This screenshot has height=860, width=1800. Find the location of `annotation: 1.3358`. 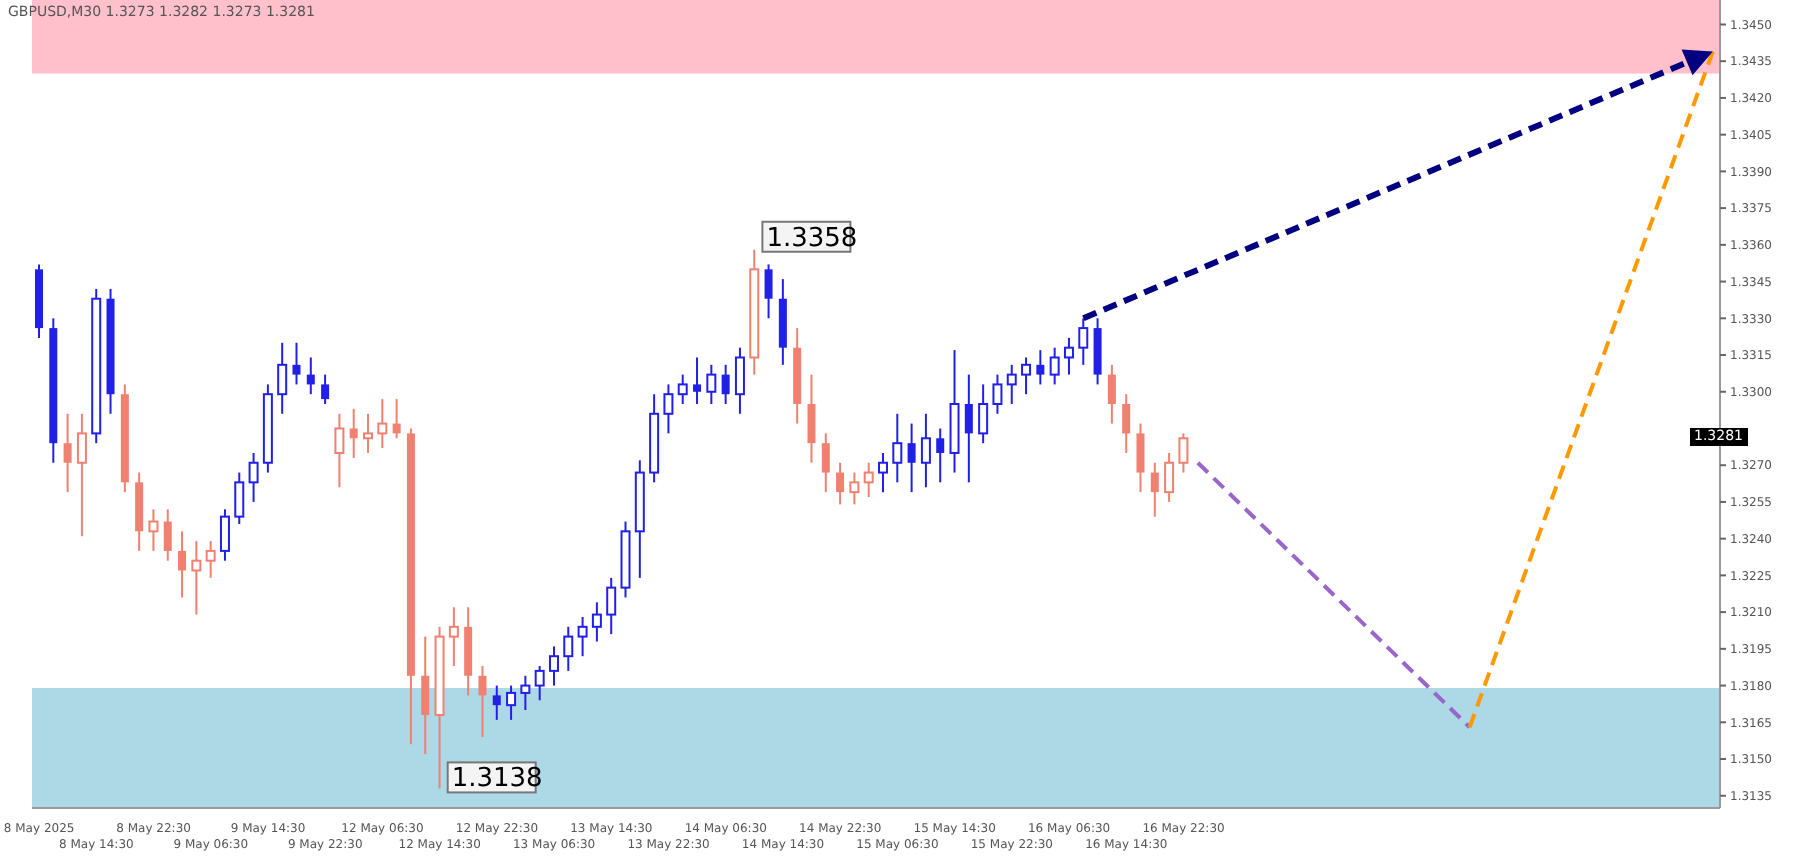

annotation: 1.3358 is located at coordinates (812, 238).